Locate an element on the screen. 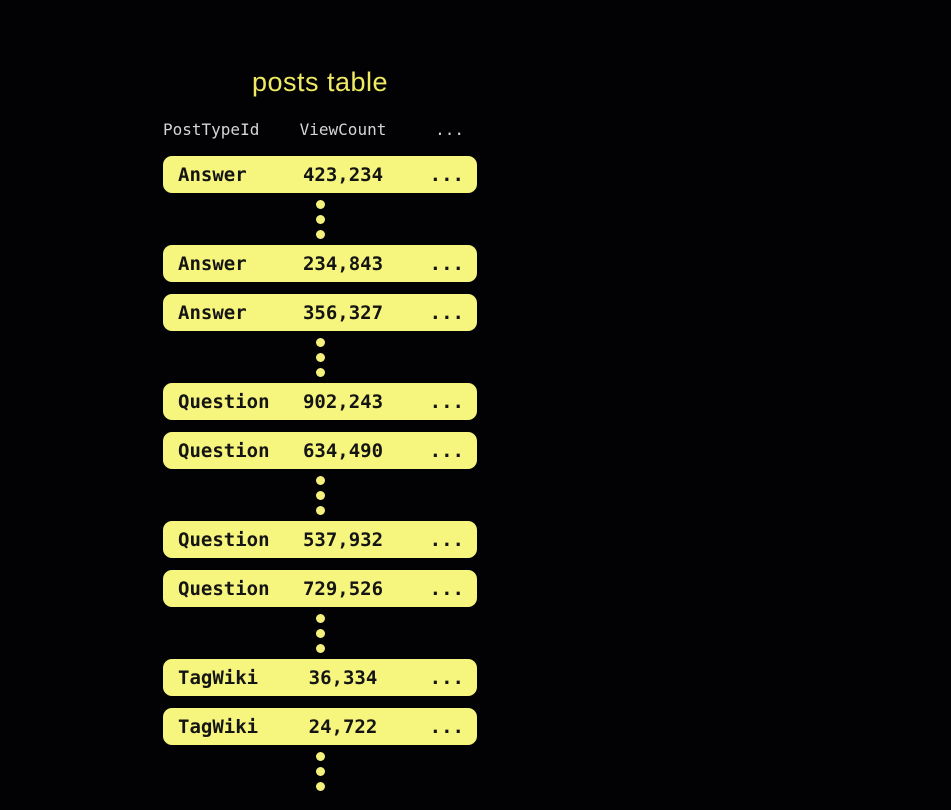  column-header-posttypeid: PostTypeId is located at coordinates (211, 129).